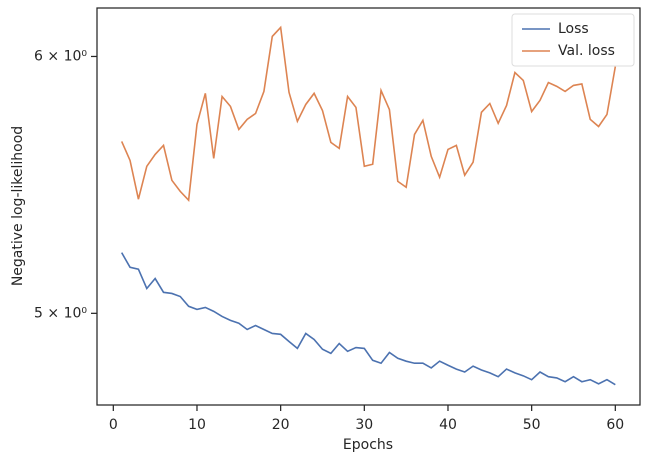 Image resolution: width=652 pixels, height=467 pixels. I want to click on x-tick-label: 10, so click(197, 425).